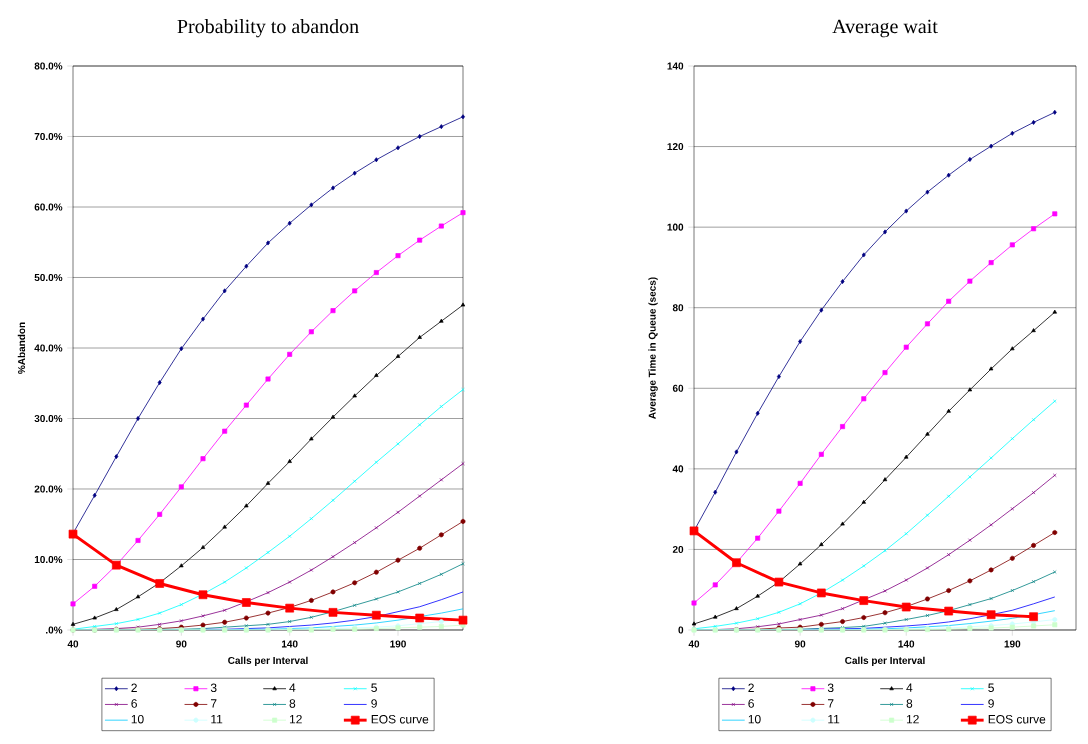 The width and height of the screenshot is (1088, 744). Describe the element at coordinates (48, 207) in the screenshot. I see `y-tick-label: 60.0%` at that location.